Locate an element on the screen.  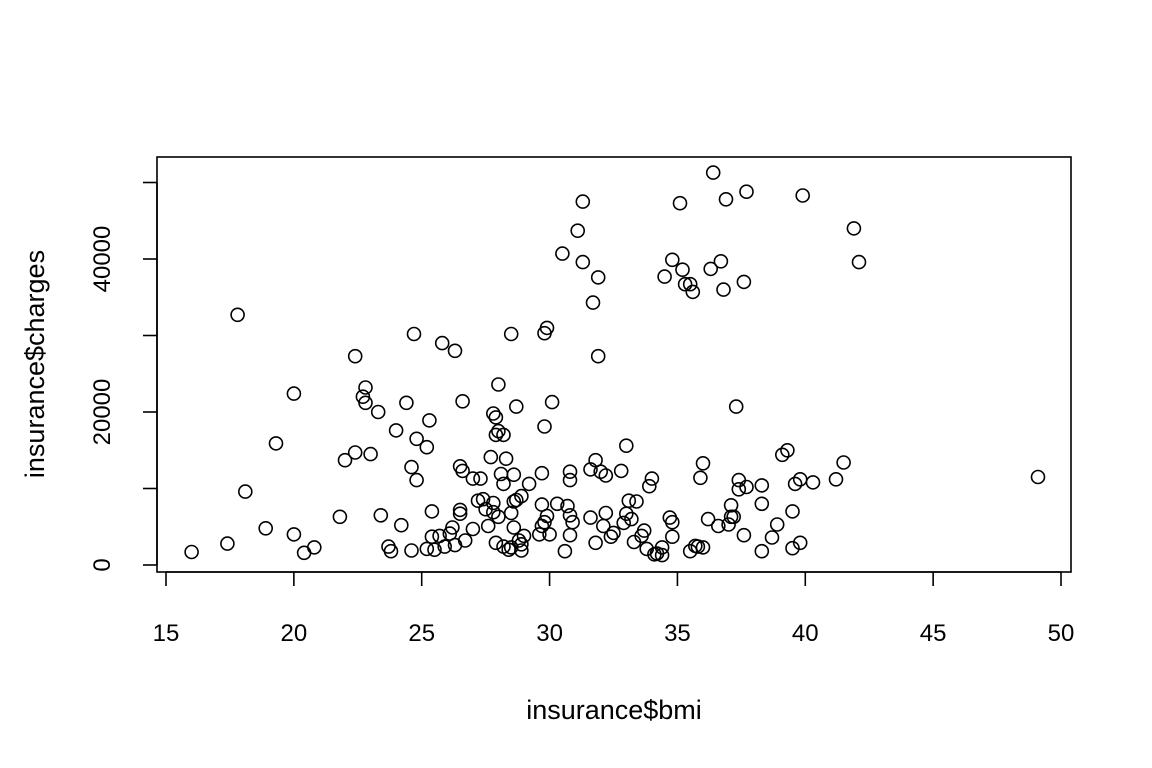
x-axis-title: insurance$bmi is located at coordinates (614, 710).